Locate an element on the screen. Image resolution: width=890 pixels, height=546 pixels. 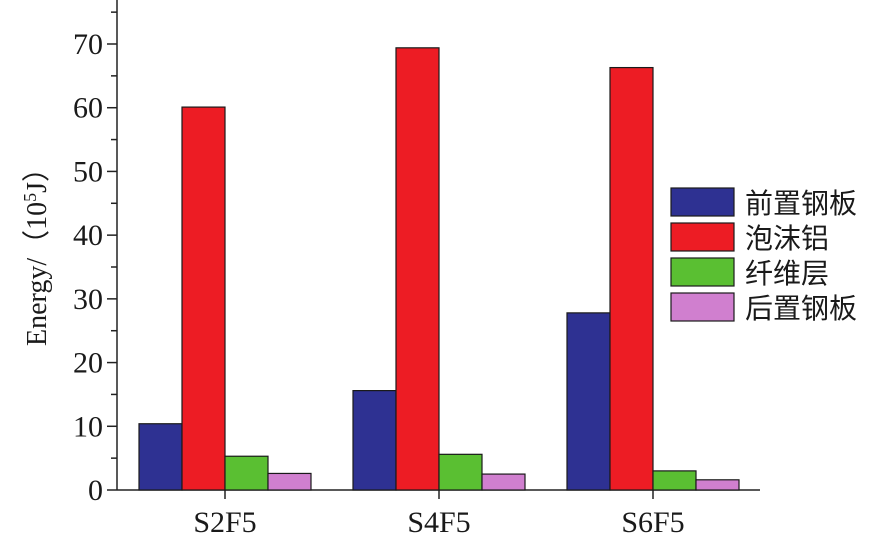
x-tick-label: S2F5 is located at coordinates (224, 522).